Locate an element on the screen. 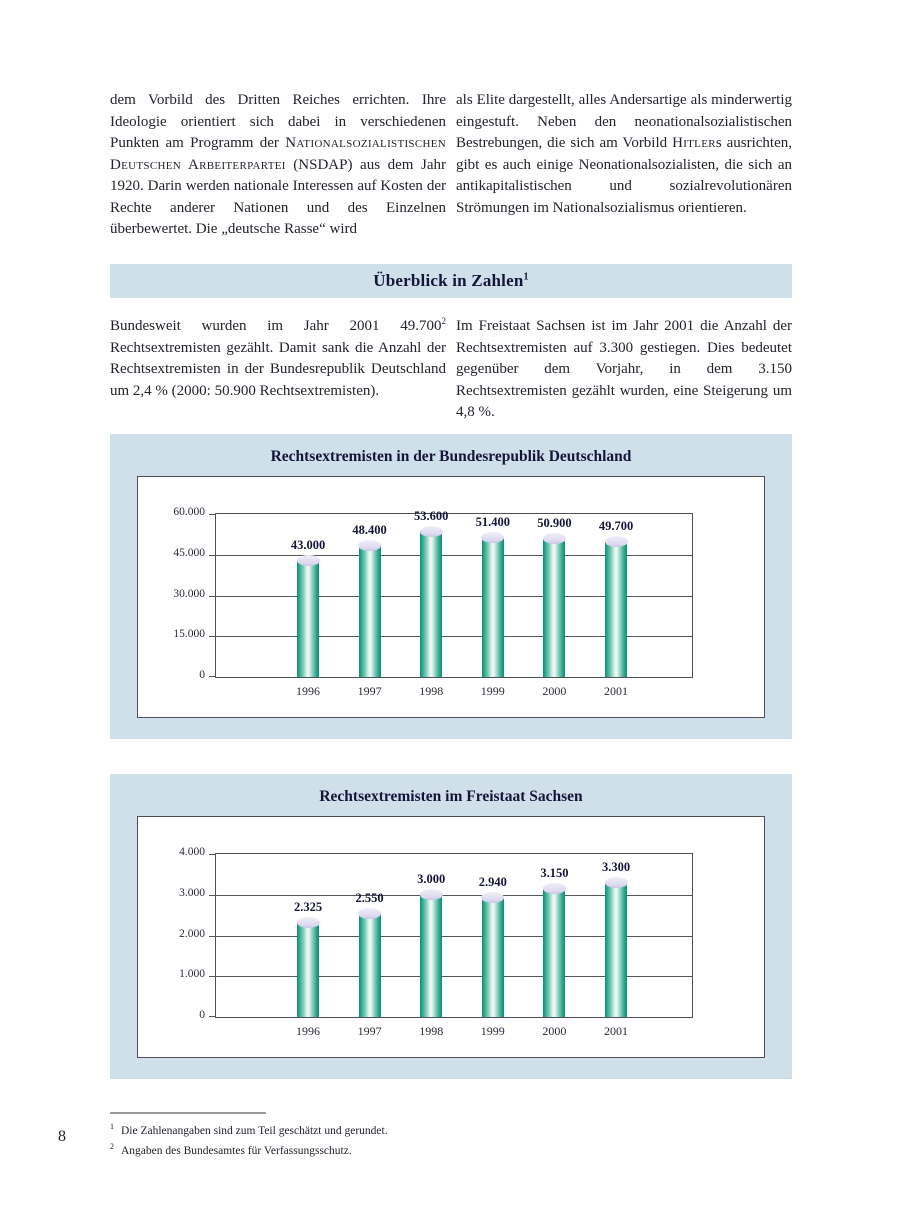 This screenshot has width=900, height=1215. chart-title-sachsen: Rechtsextremisten im Freistaat Sachsen is located at coordinates (451, 796).